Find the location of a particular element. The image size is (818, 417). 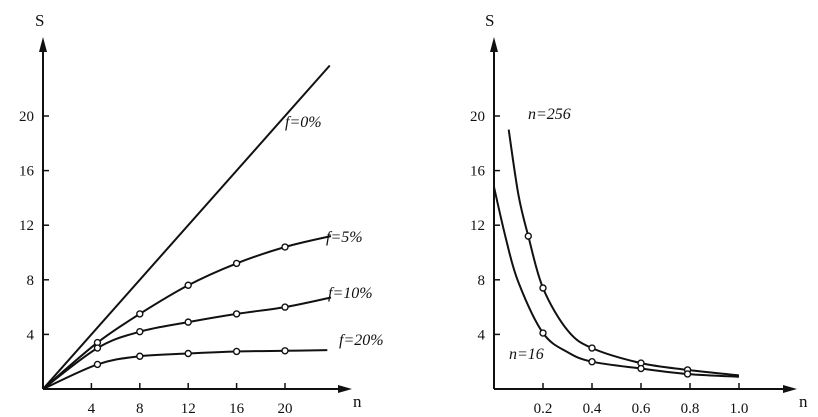

series-label-n16: n=16 is located at coordinates (526, 354).